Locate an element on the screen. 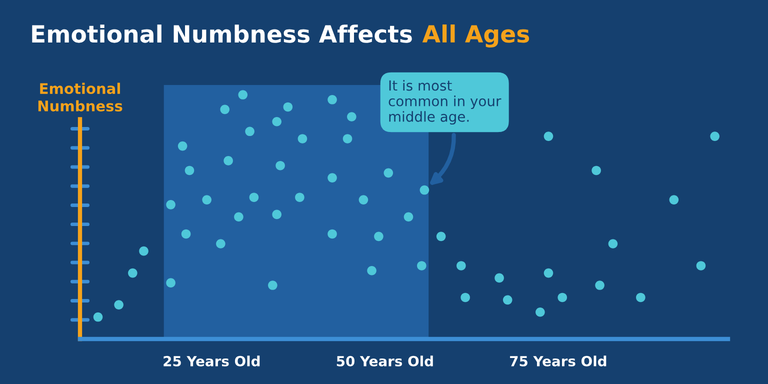 The width and height of the screenshot is (768, 384). y-axis-title: Emotional Numbness is located at coordinates (80, 97).